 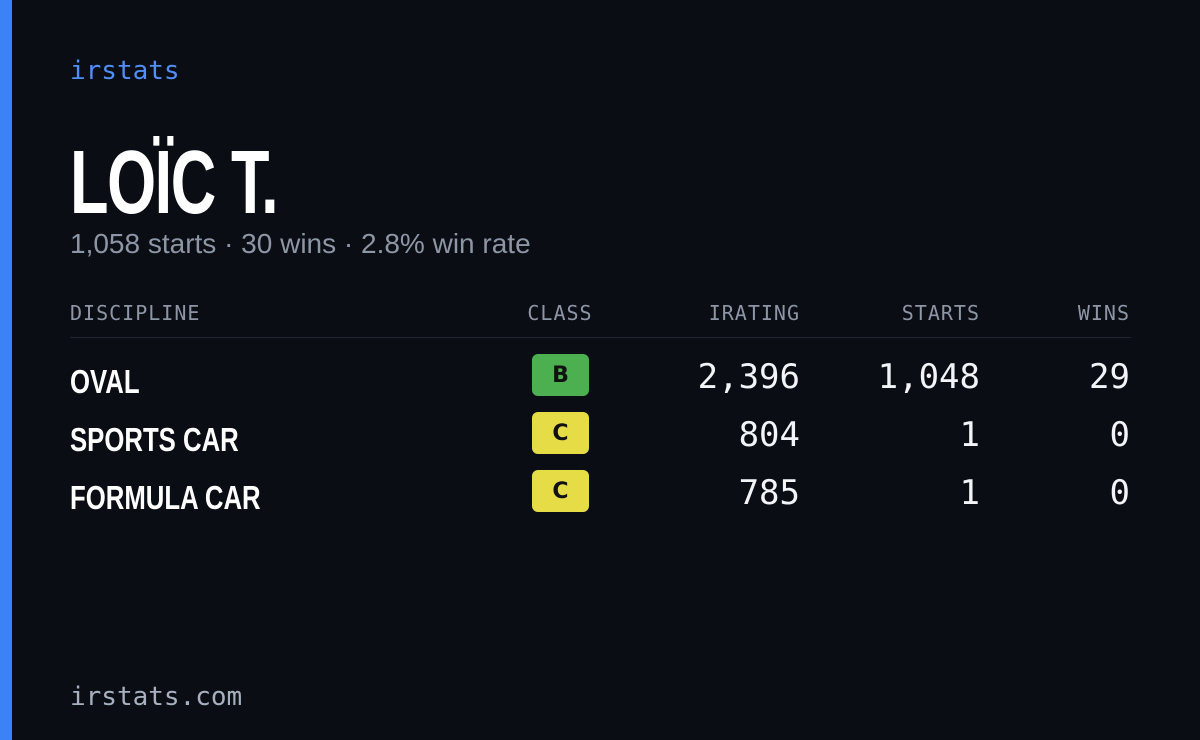 What do you see at coordinates (769, 493) in the screenshot?
I see `irating-value: 785` at bounding box center [769, 493].